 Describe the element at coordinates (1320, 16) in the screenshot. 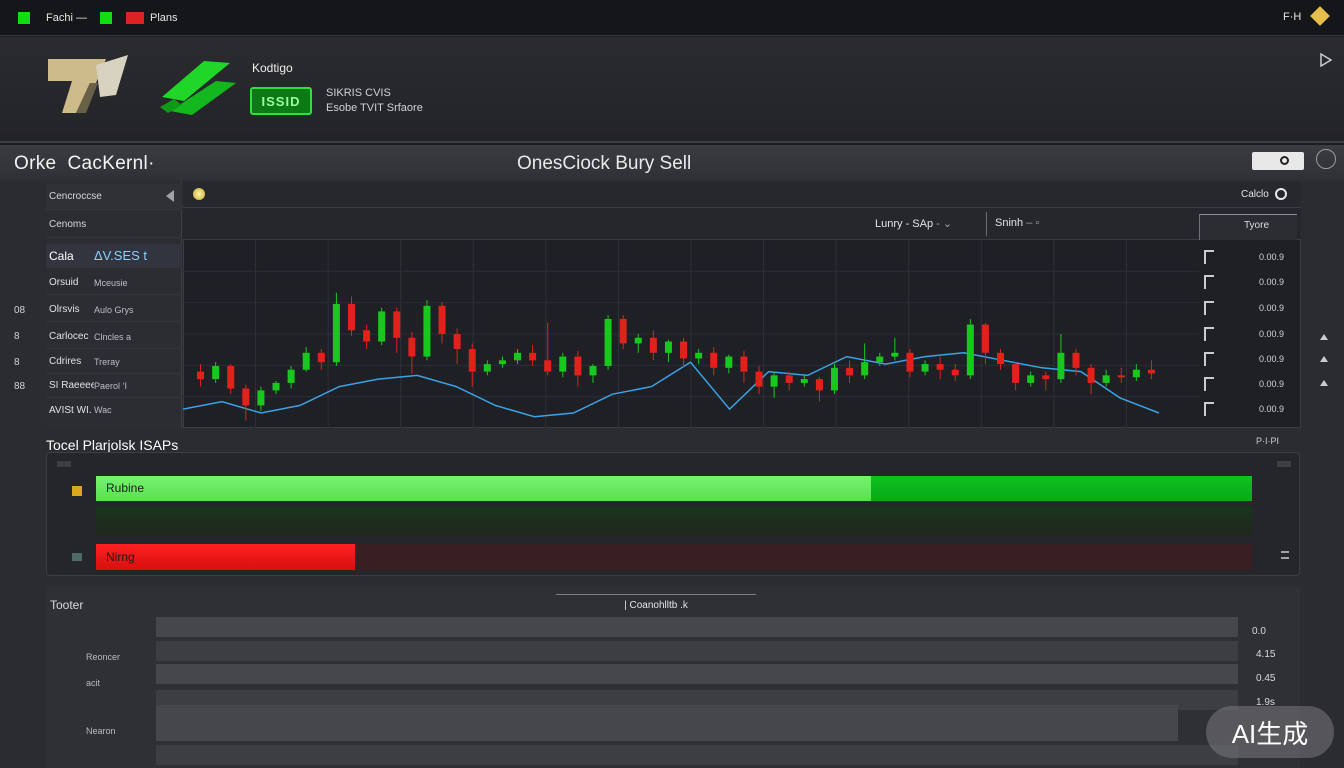

I see `diamond-icon` at that location.